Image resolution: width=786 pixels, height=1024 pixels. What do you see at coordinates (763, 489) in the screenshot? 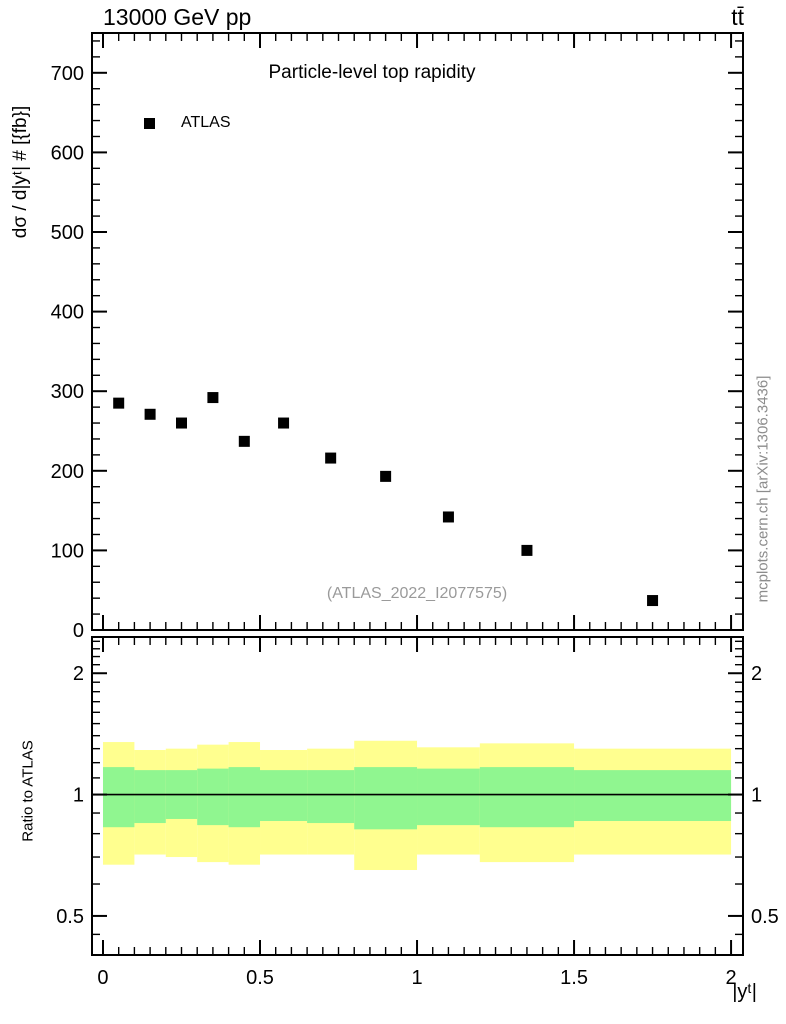
I see `mcplots-arxiv-note: mcplots.cern.ch [arXiv:1306.3436]` at bounding box center [763, 489].